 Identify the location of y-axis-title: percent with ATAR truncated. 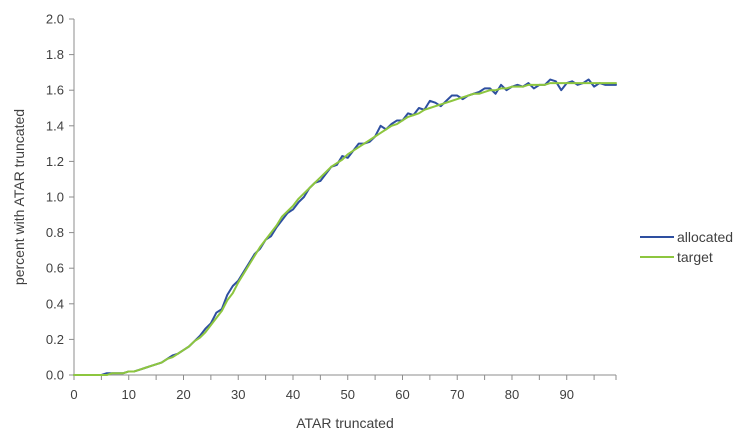
(19, 197).